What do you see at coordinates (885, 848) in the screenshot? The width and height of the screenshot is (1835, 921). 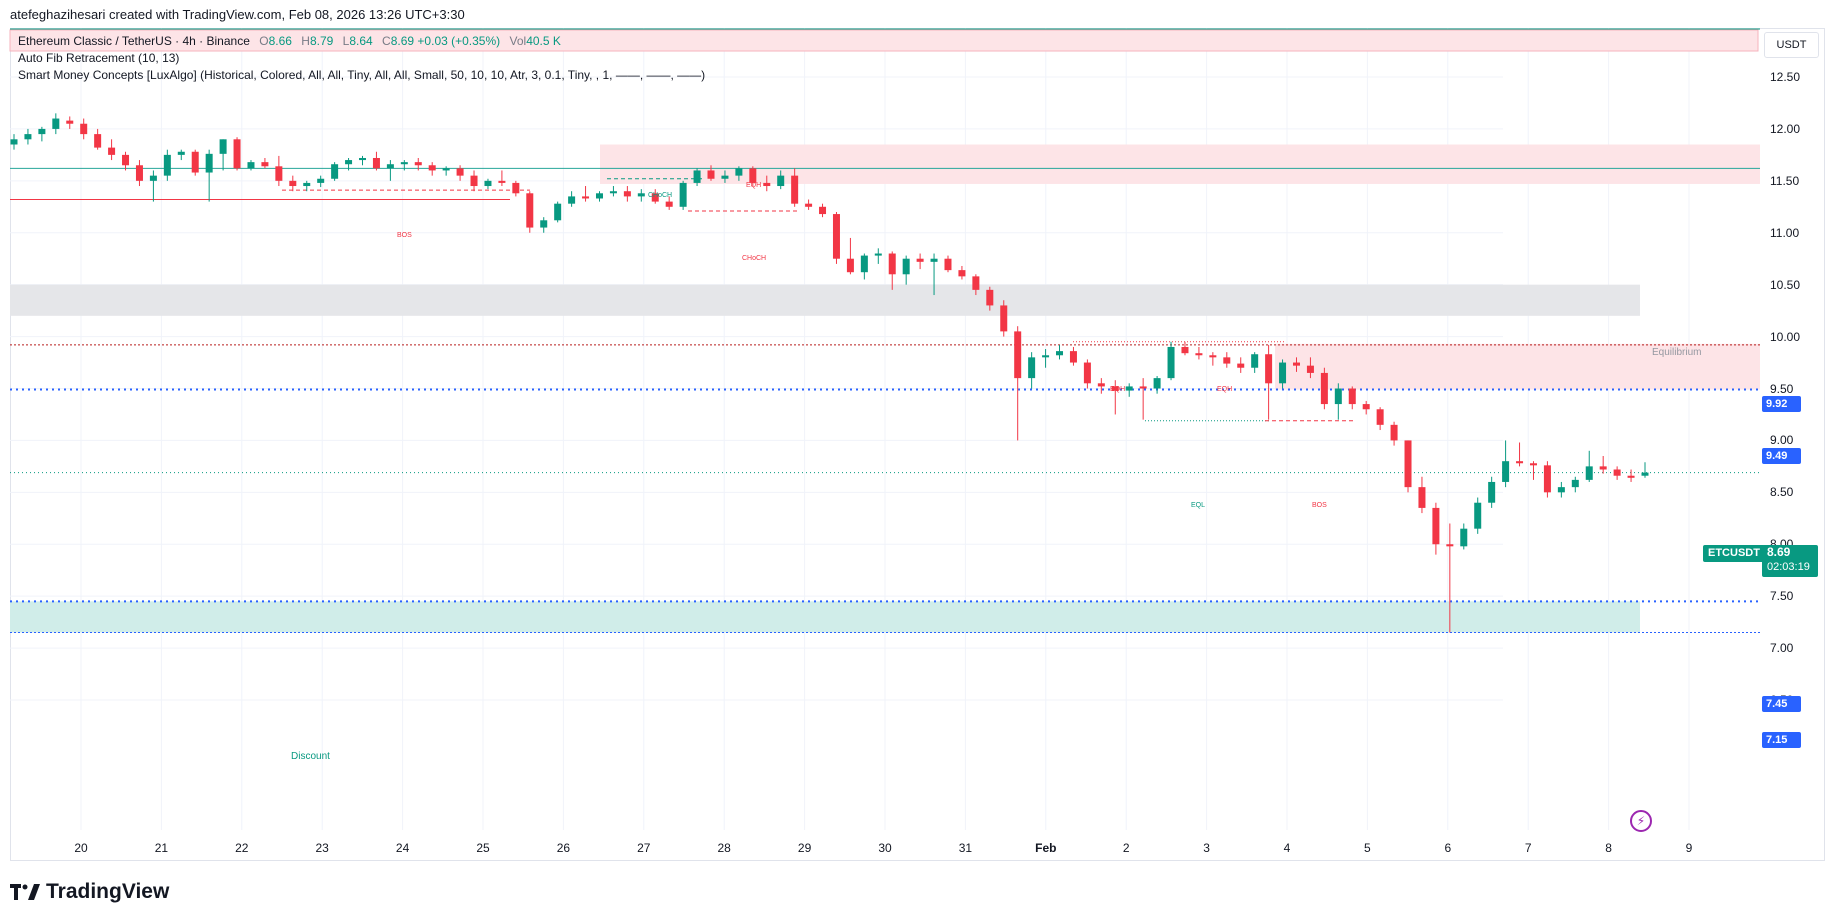 I see `x-tick-label: 30` at bounding box center [885, 848].